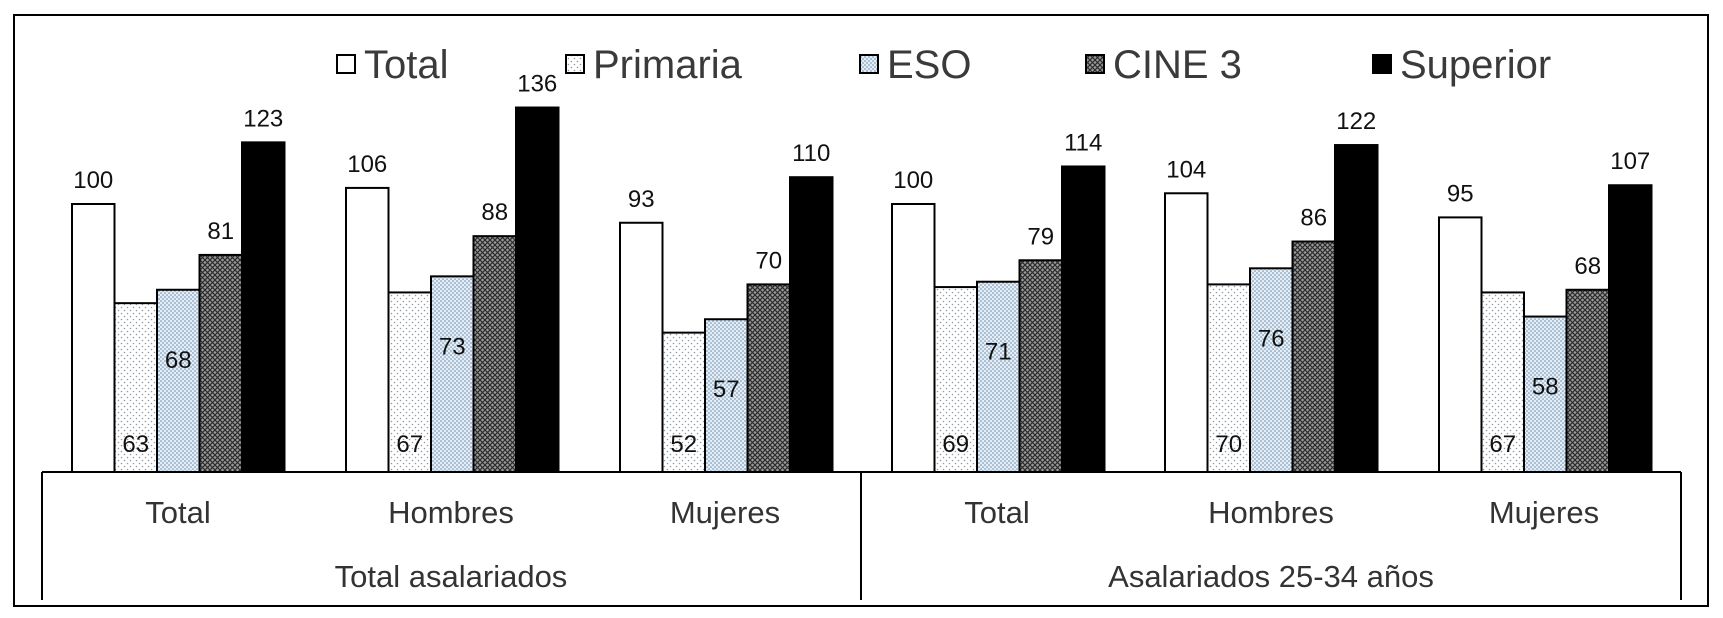 Image resolution: width=1723 pixels, height=618 pixels. What do you see at coordinates (1083, 142) in the screenshot?
I see `data-label-g1-c0-s4: 114` at bounding box center [1083, 142].